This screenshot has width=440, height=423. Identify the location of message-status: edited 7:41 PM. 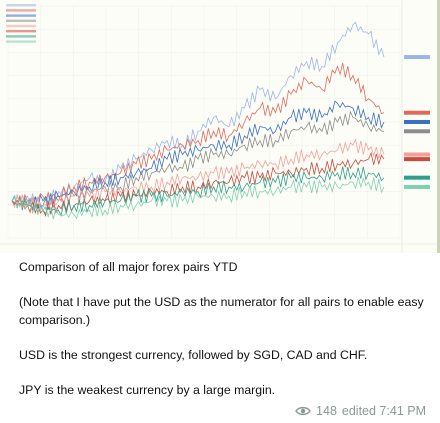
(383, 411).